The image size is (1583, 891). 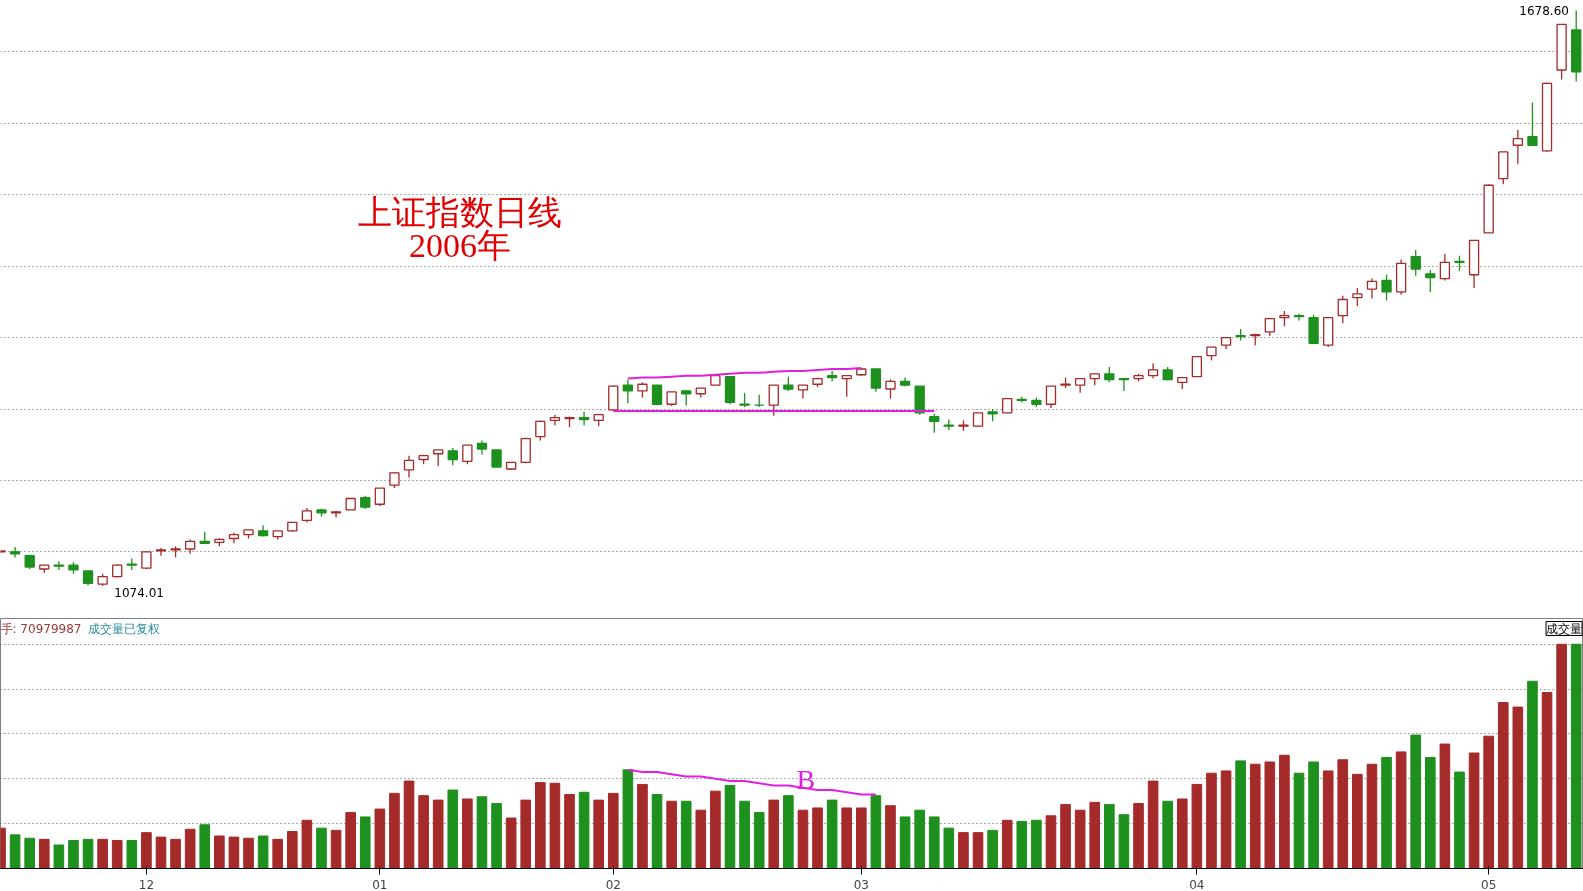 What do you see at coordinates (1489, 884) in the screenshot?
I see `x-tick-label: 05` at bounding box center [1489, 884].